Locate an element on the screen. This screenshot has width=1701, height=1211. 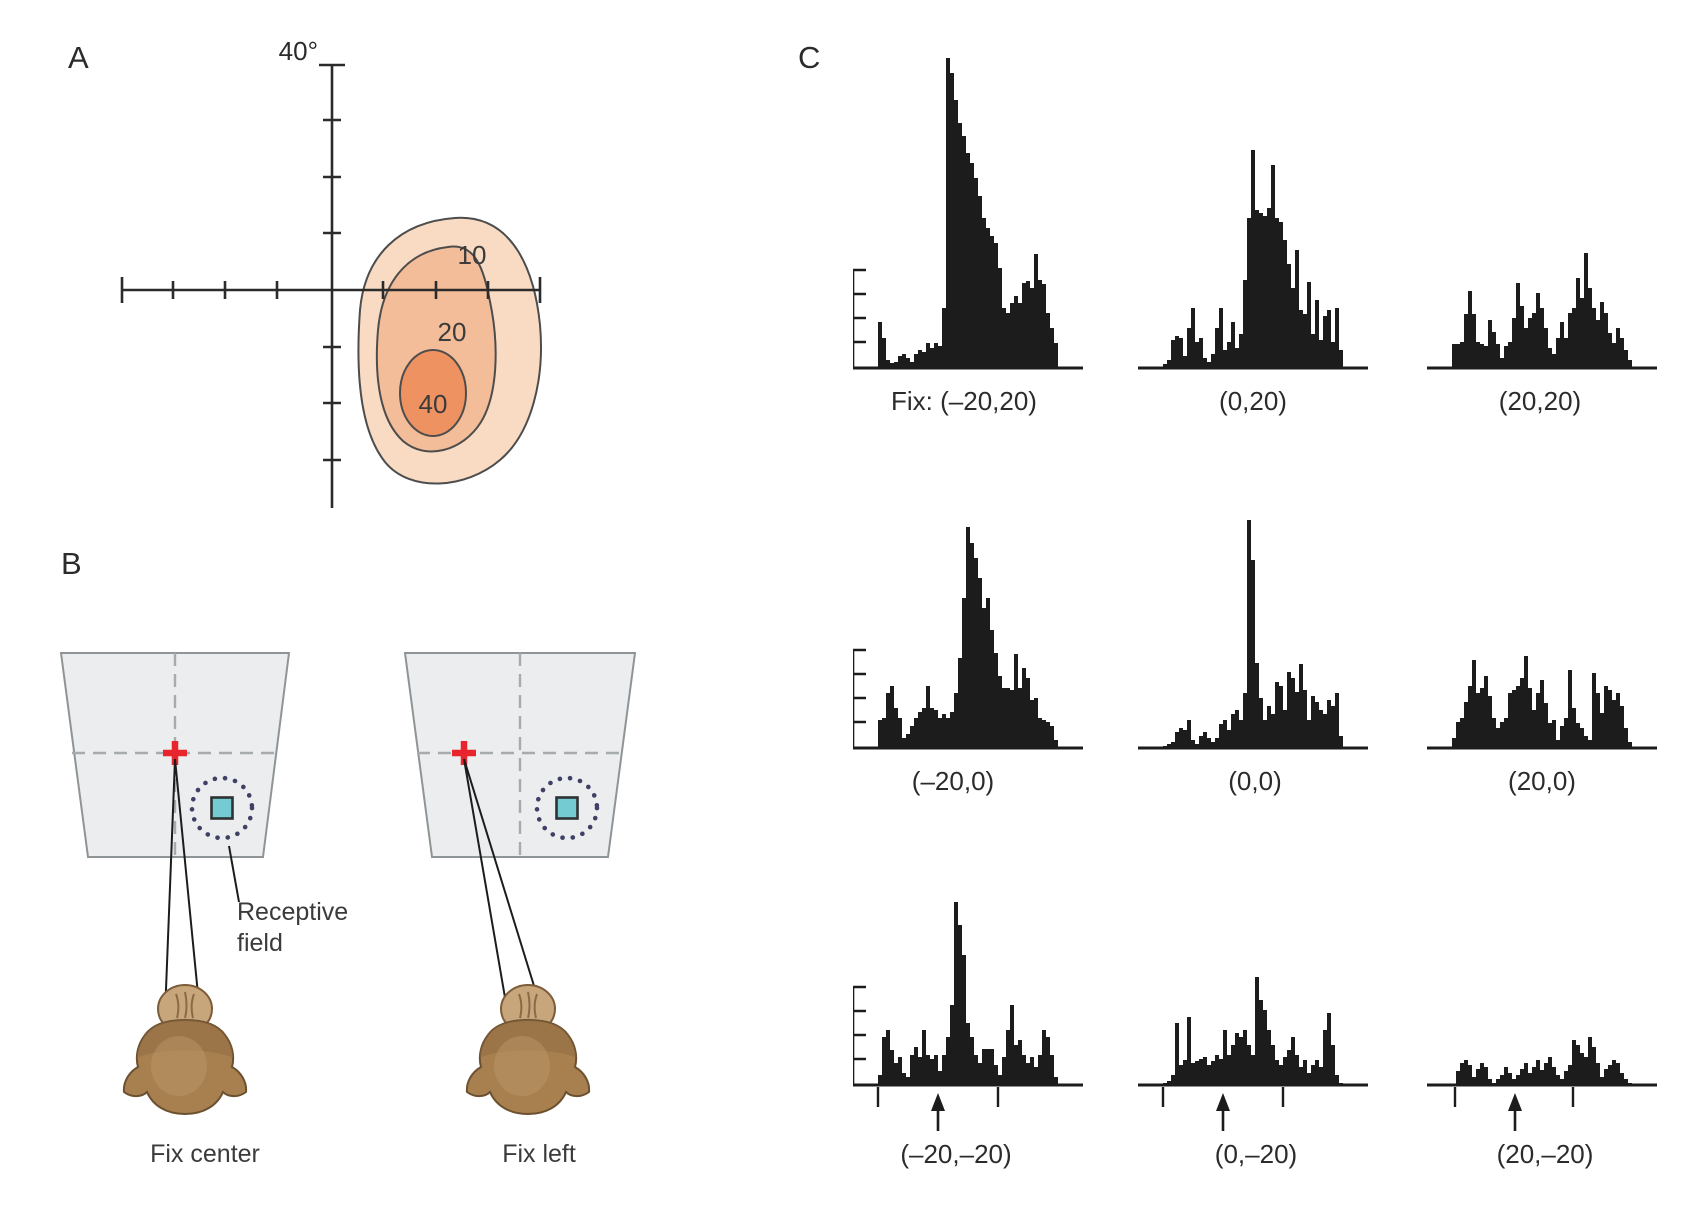
receptive-field-contour-plot: 10 20 40 is located at coordinates (331, 285).